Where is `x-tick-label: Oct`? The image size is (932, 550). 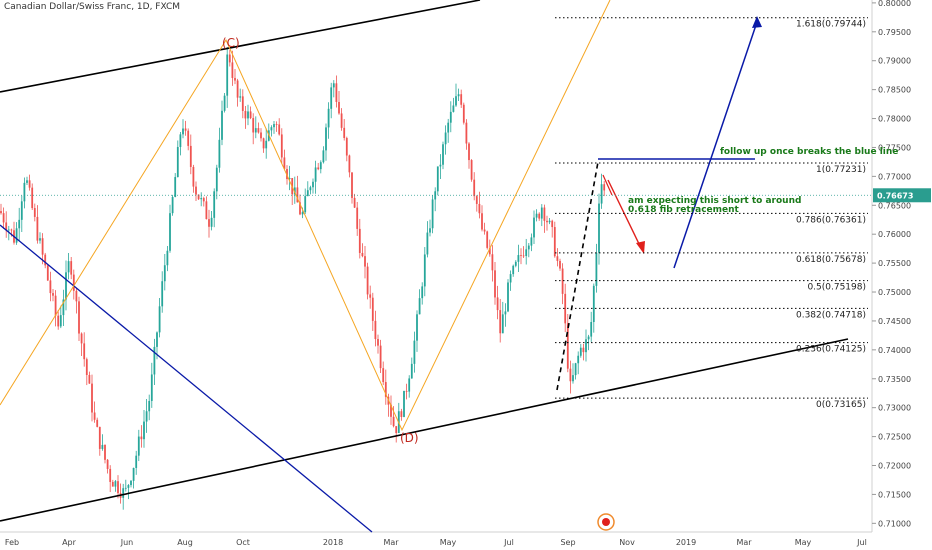 x-tick-label: Oct is located at coordinates (243, 542).